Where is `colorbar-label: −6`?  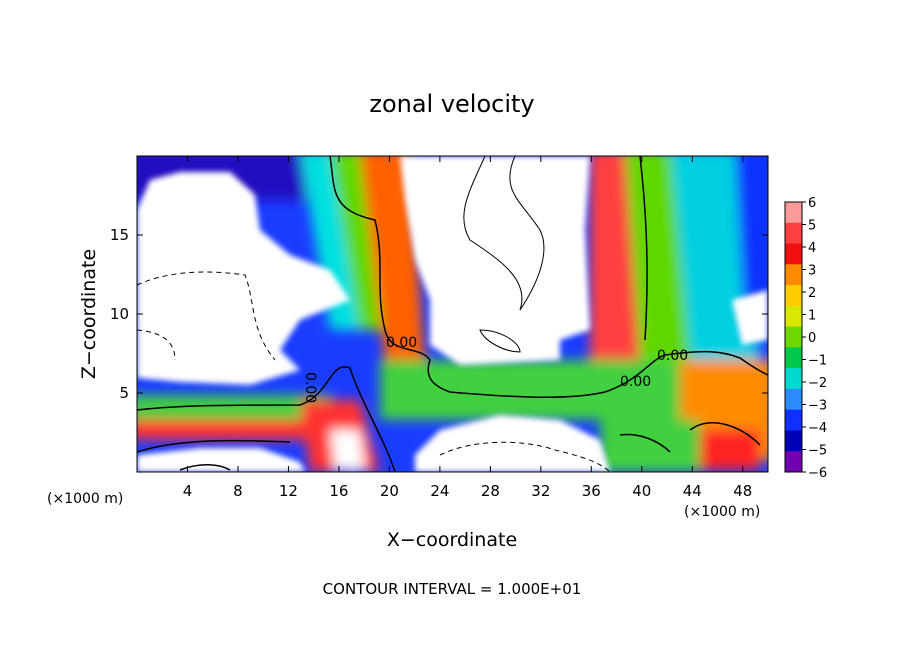
colorbar-label: −6 is located at coordinates (817, 473).